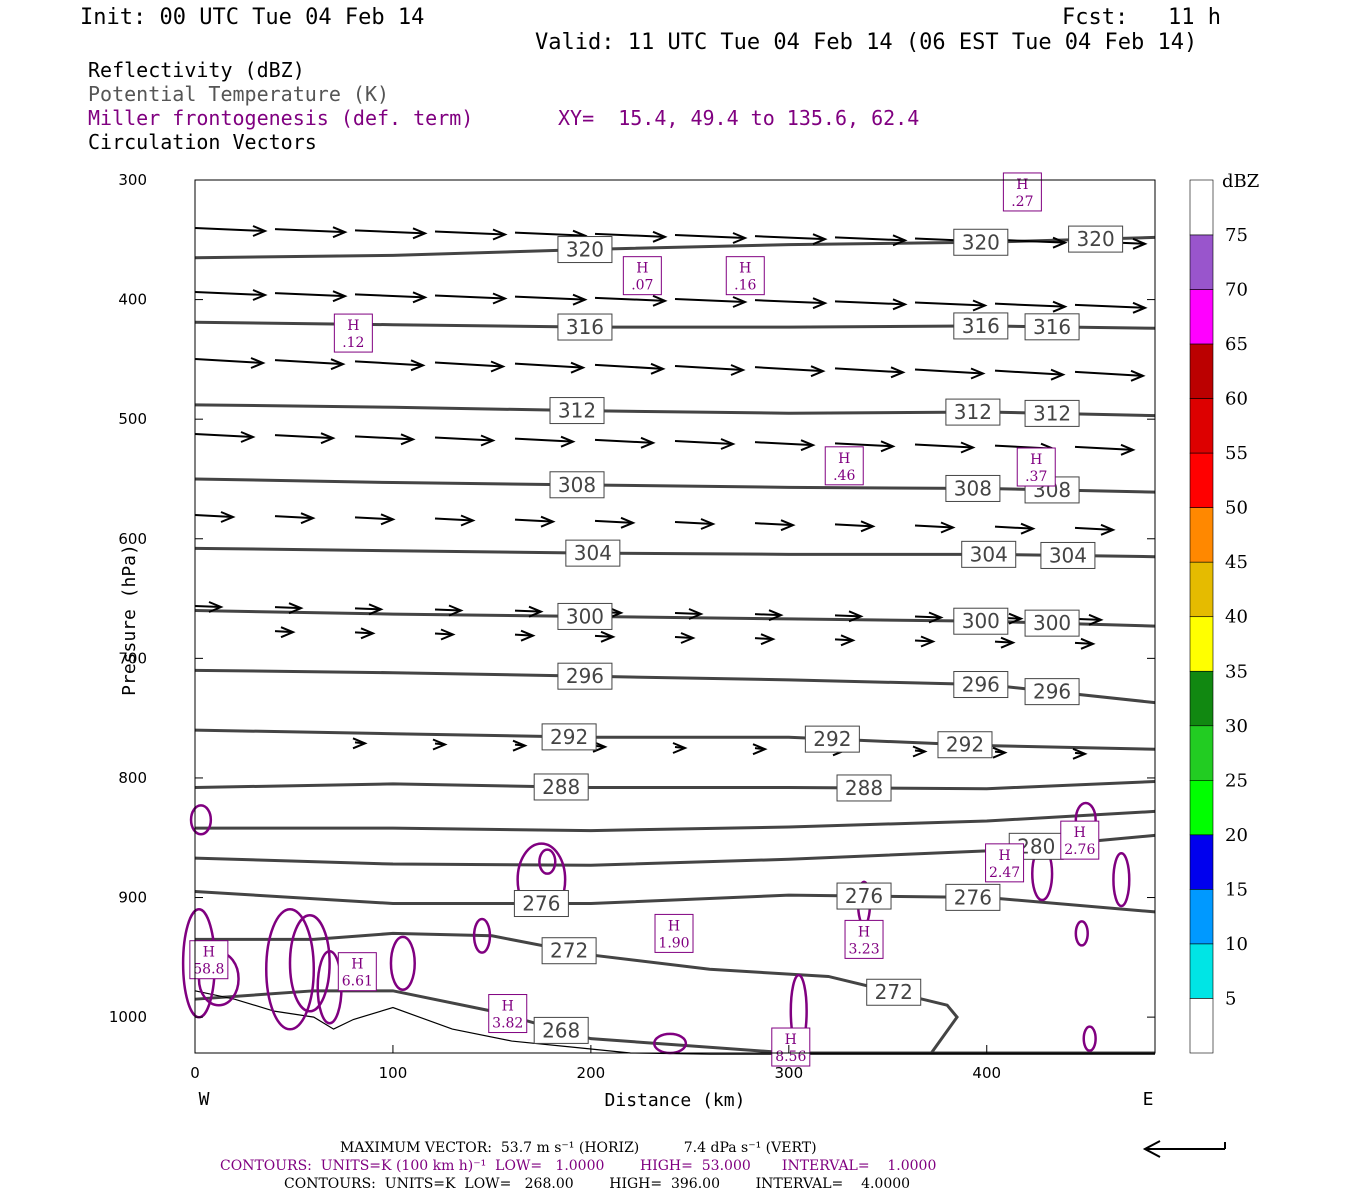 Image resolution: width=1350 pixels, height=1200 pixels. Describe the element at coordinates (132, 658) in the screenshot. I see `y-tick-label-700: 700` at that location.